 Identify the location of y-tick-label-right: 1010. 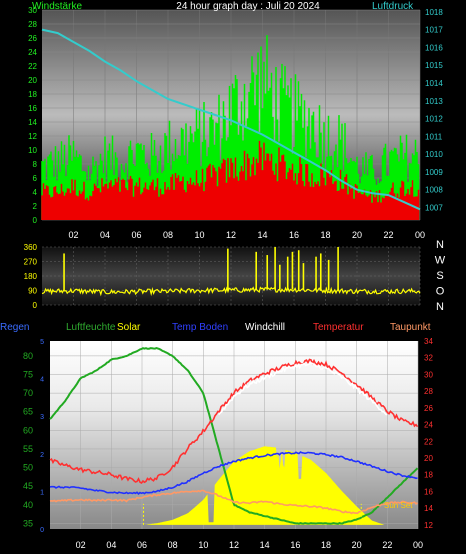
(434, 154).